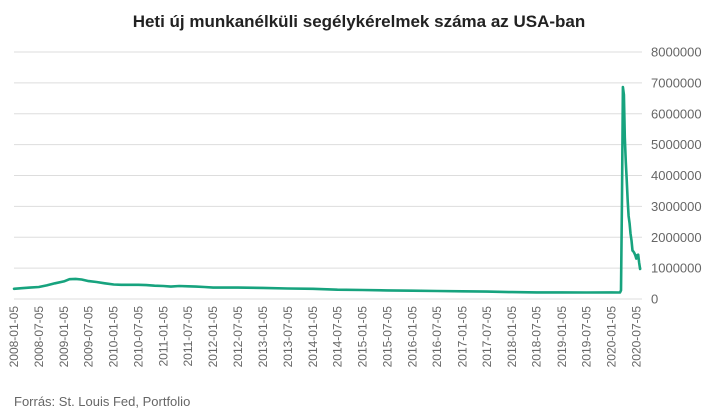 The width and height of the screenshot is (718, 415). I want to click on x-tick-label: 2016-07-05, so click(437, 337).